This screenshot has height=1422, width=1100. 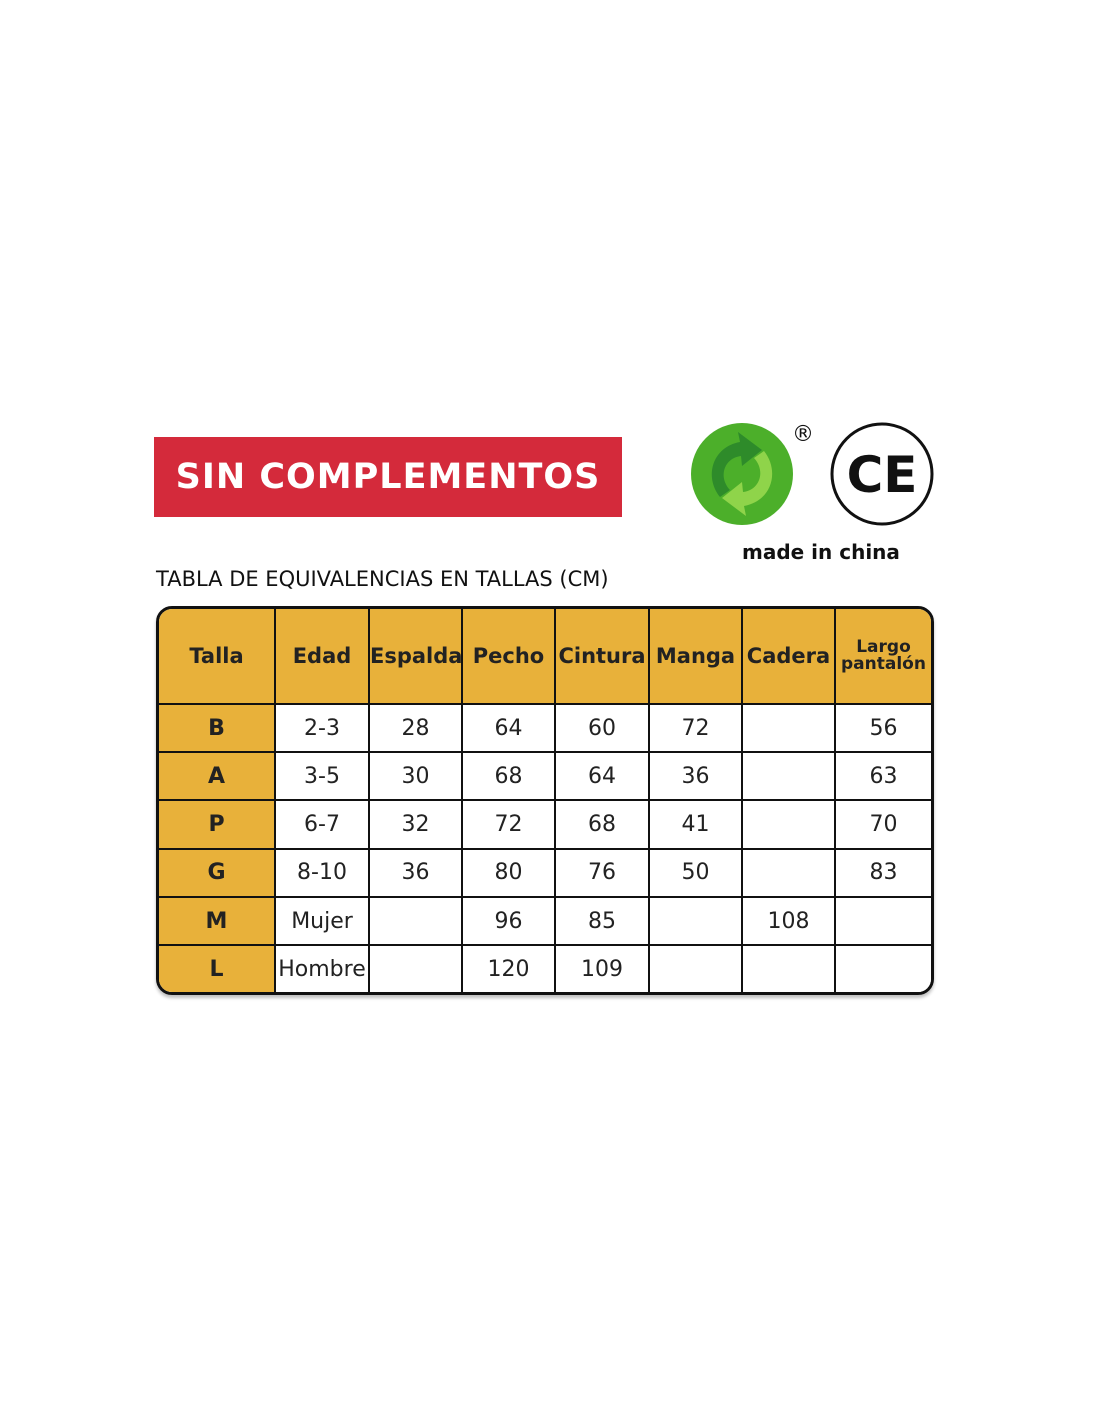 What do you see at coordinates (415, 728) in the screenshot?
I see `value-cell: 28` at bounding box center [415, 728].